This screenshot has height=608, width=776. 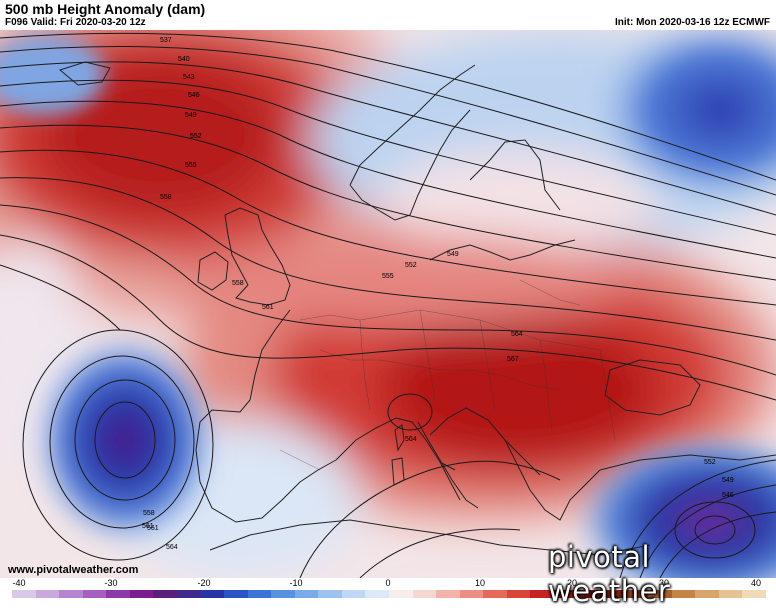 What do you see at coordinates (111, 583) in the screenshot?
I see `colorbar-tick: -30` at bounding box center [111, 583].